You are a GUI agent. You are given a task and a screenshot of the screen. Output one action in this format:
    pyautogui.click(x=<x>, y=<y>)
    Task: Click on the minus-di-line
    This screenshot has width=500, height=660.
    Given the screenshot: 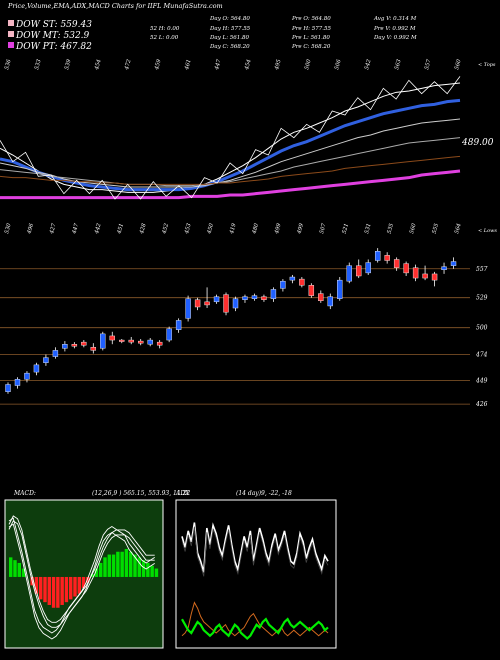 What is the action you would take?
    pyautogui.click(x=255, y=619)
    